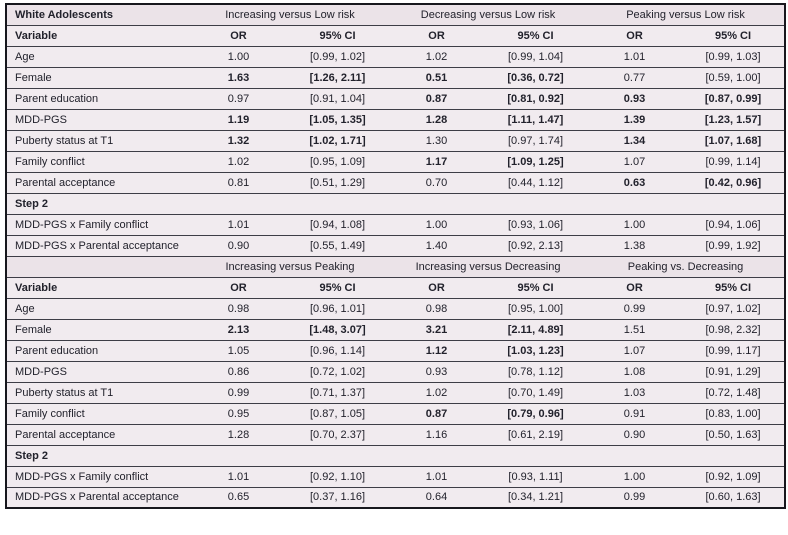 This screenshot has width=788, height=535. I want to click on group-header: Increasing versus Low risk, so click(290, 14).